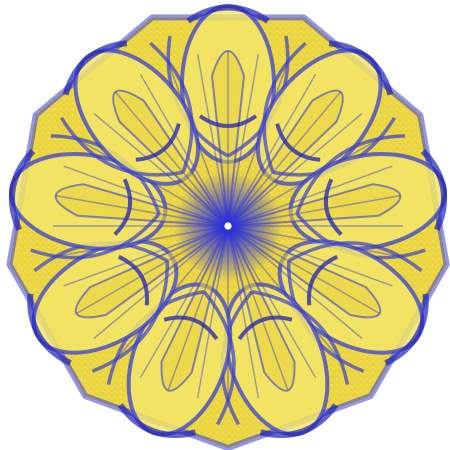  I want to click on petal-spoke, so click(228, 138).